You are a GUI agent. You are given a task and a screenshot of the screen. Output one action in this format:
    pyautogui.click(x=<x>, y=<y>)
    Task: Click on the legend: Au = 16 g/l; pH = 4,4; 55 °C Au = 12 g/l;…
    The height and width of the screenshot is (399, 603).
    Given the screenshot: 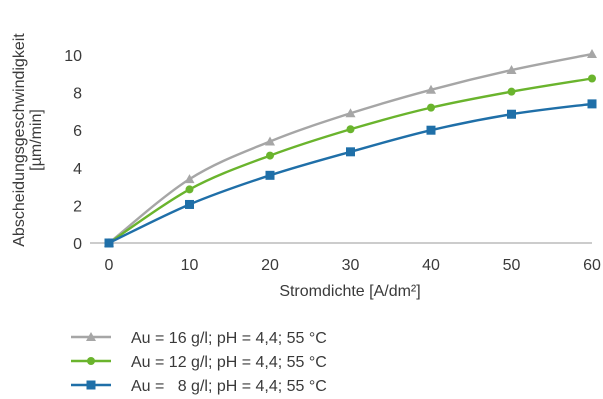 What is the action you would take?
    pyautogui.click(x=199, y=362)
    